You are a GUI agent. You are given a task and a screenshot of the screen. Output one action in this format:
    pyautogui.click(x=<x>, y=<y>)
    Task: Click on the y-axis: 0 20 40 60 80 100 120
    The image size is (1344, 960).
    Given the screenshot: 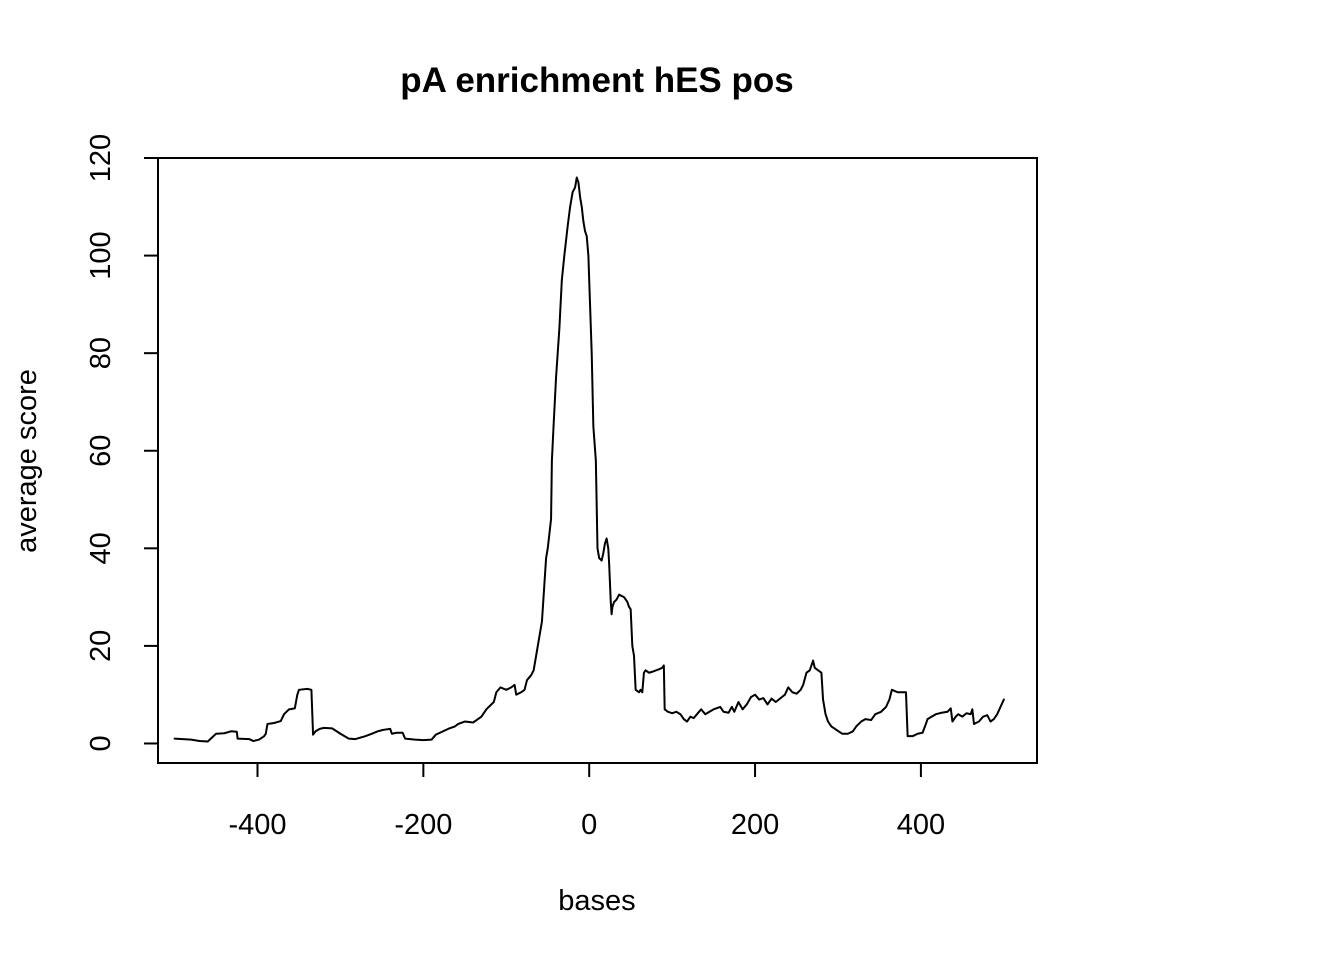 What is the action you would take?
    pyautogui.click(x=122, y=443)
    